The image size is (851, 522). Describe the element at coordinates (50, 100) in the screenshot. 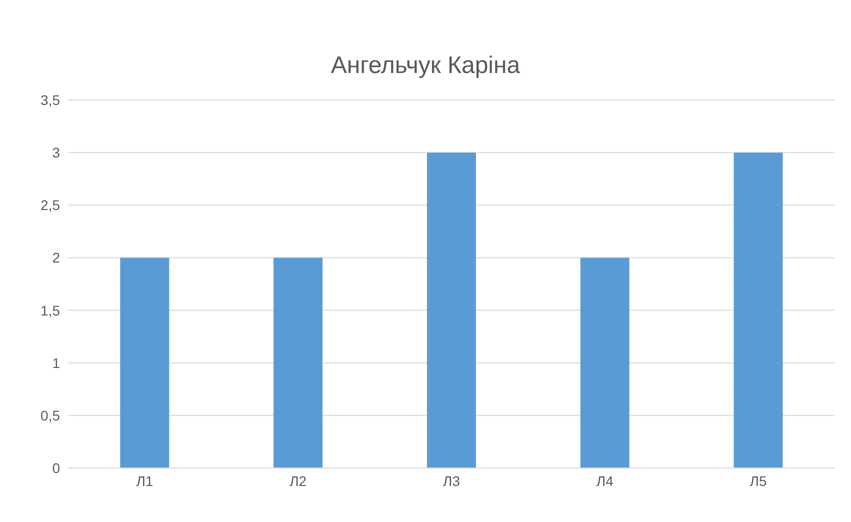

I see `y-tick-label: 3,5` at that location.